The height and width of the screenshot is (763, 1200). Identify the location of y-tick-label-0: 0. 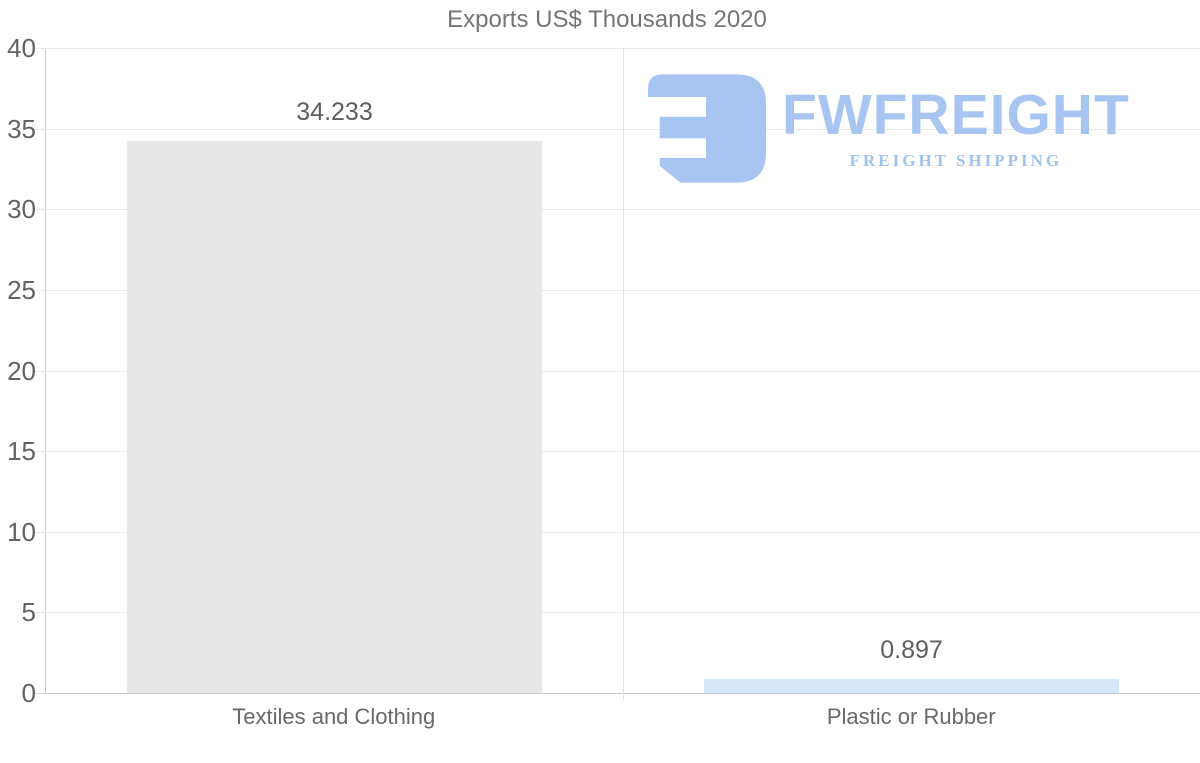
(28, 693).